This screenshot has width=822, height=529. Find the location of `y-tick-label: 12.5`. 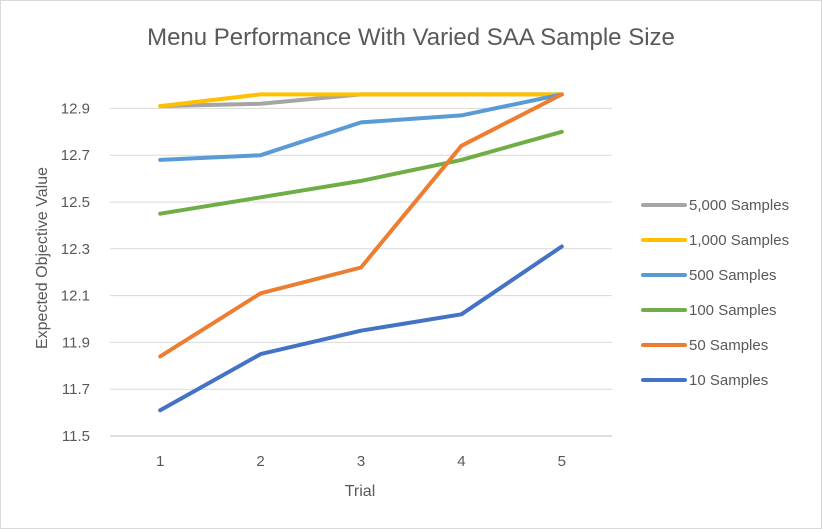

y-tick-label: 12.5 is located at coordinates (75, 202).